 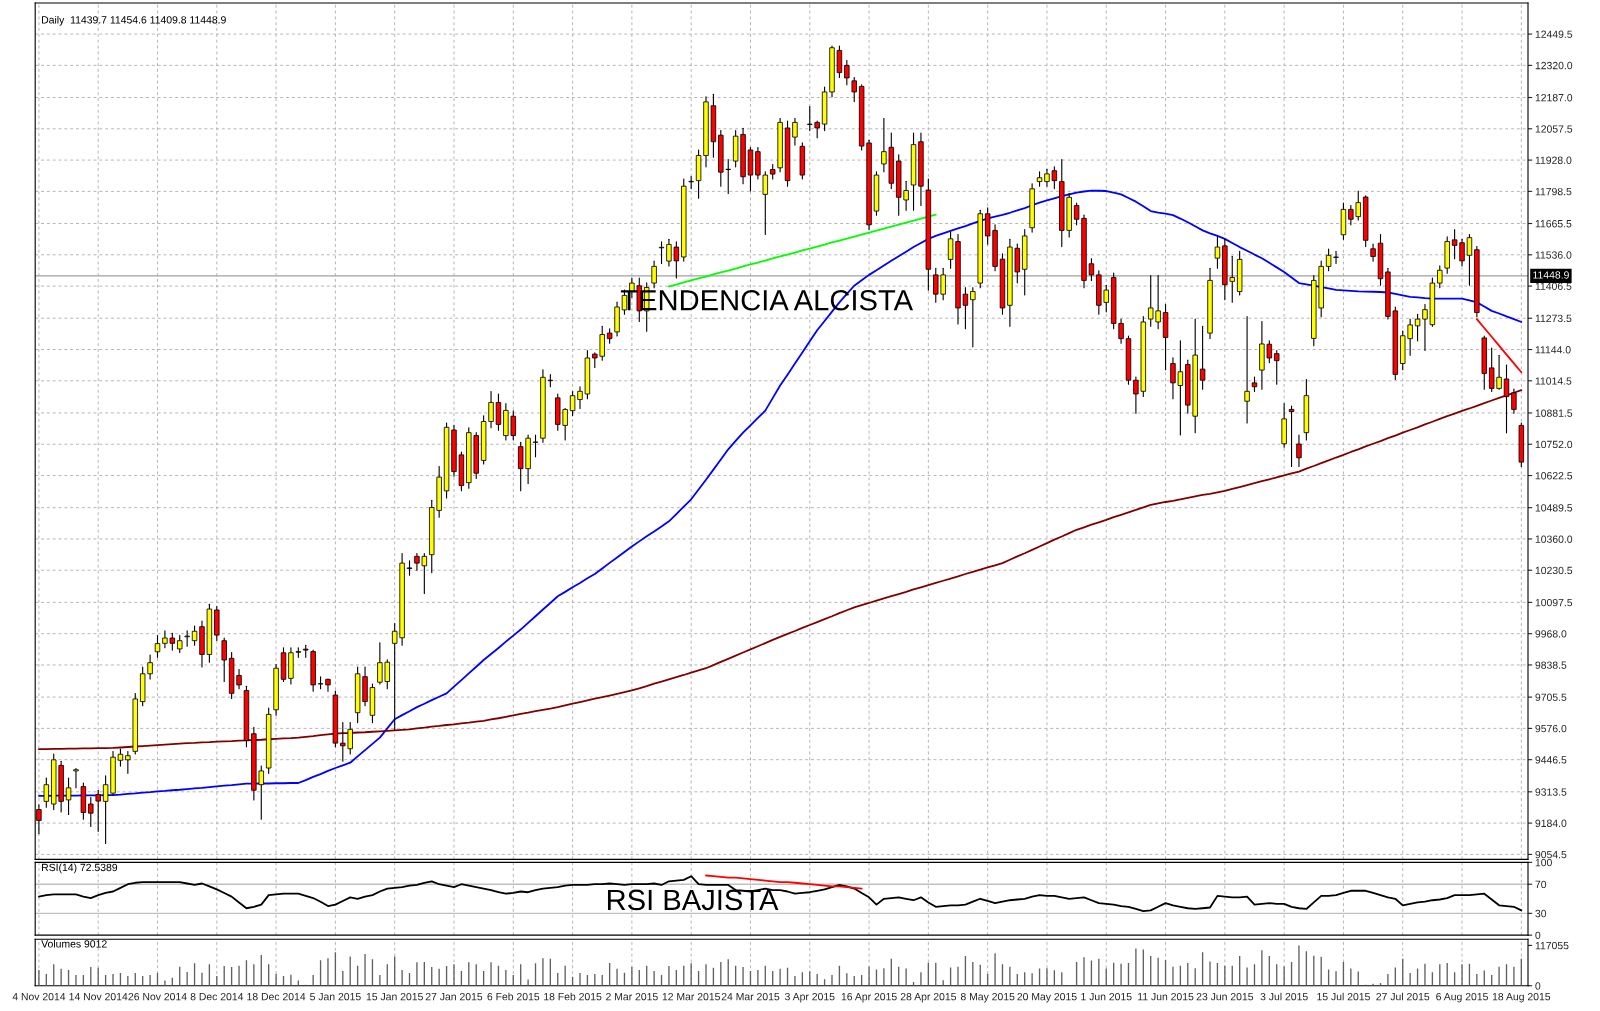 What do you see at coordinates (1551, 728) in the screenshot?
I see `y-tick-label: 9576.0` at bounding box center [1551, 728].